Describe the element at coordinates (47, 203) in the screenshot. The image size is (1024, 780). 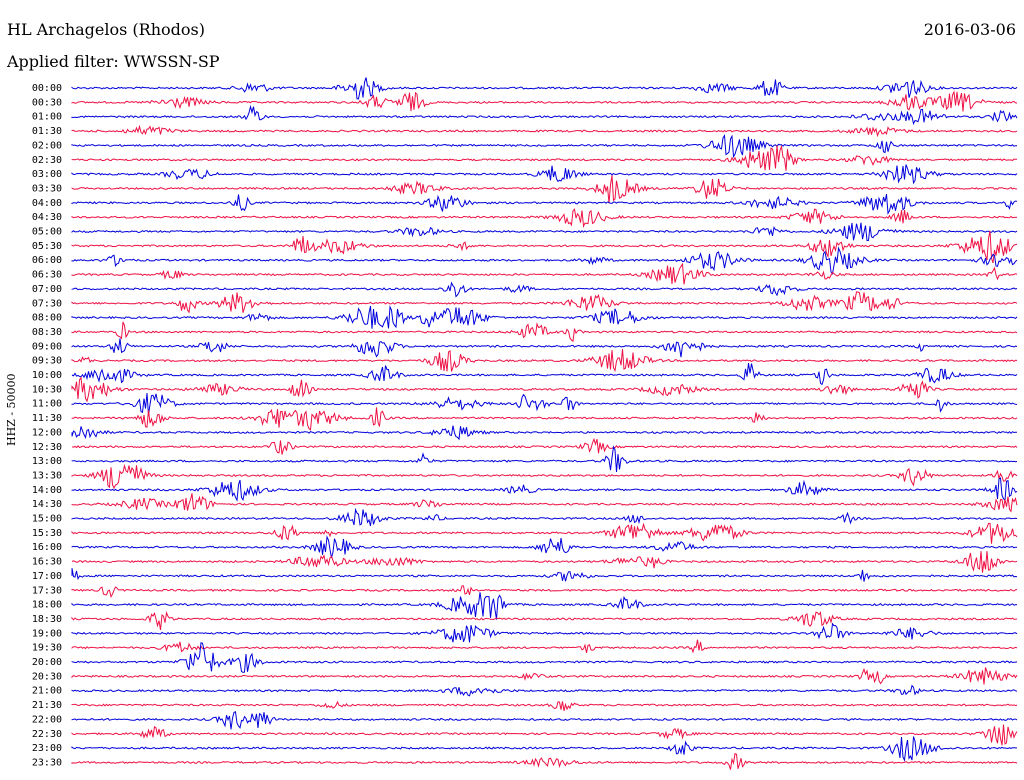
I see `time-label: 04:00` at that location.